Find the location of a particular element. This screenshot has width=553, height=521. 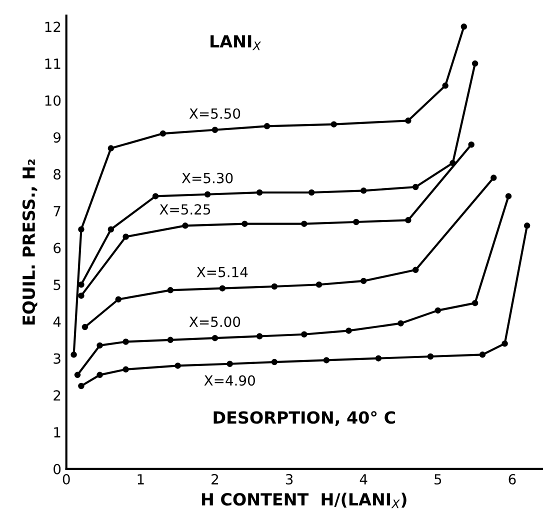

series-label: X=5.30 is located at coordinates (207, 178).